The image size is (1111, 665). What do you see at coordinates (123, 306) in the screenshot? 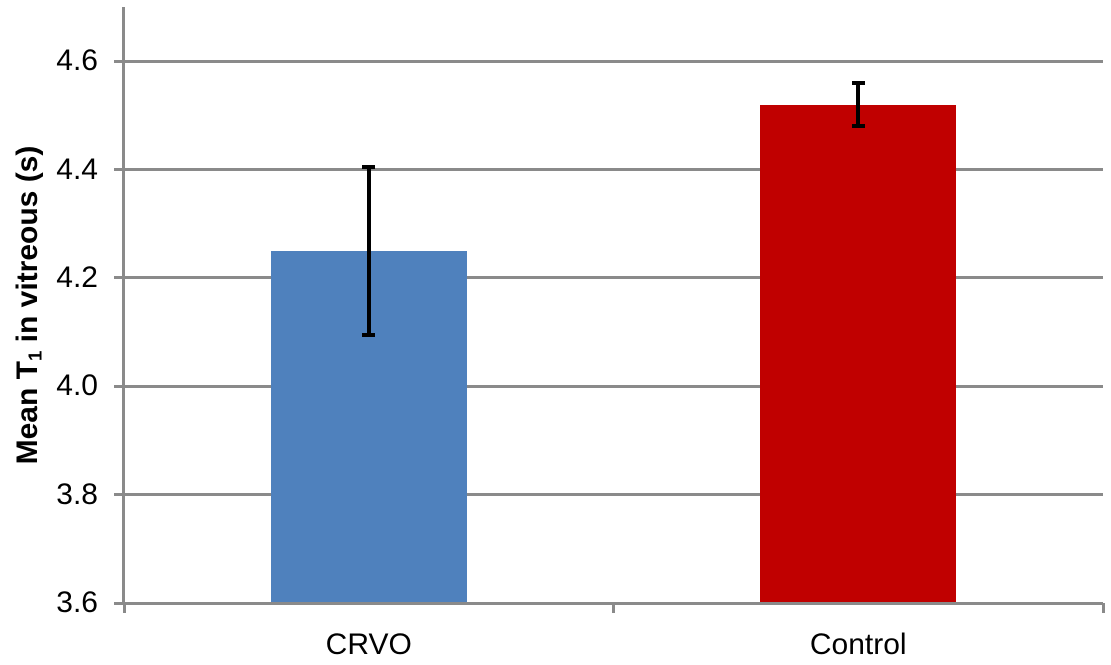
I see `y-axis-line` at bounding box center [123, 306].